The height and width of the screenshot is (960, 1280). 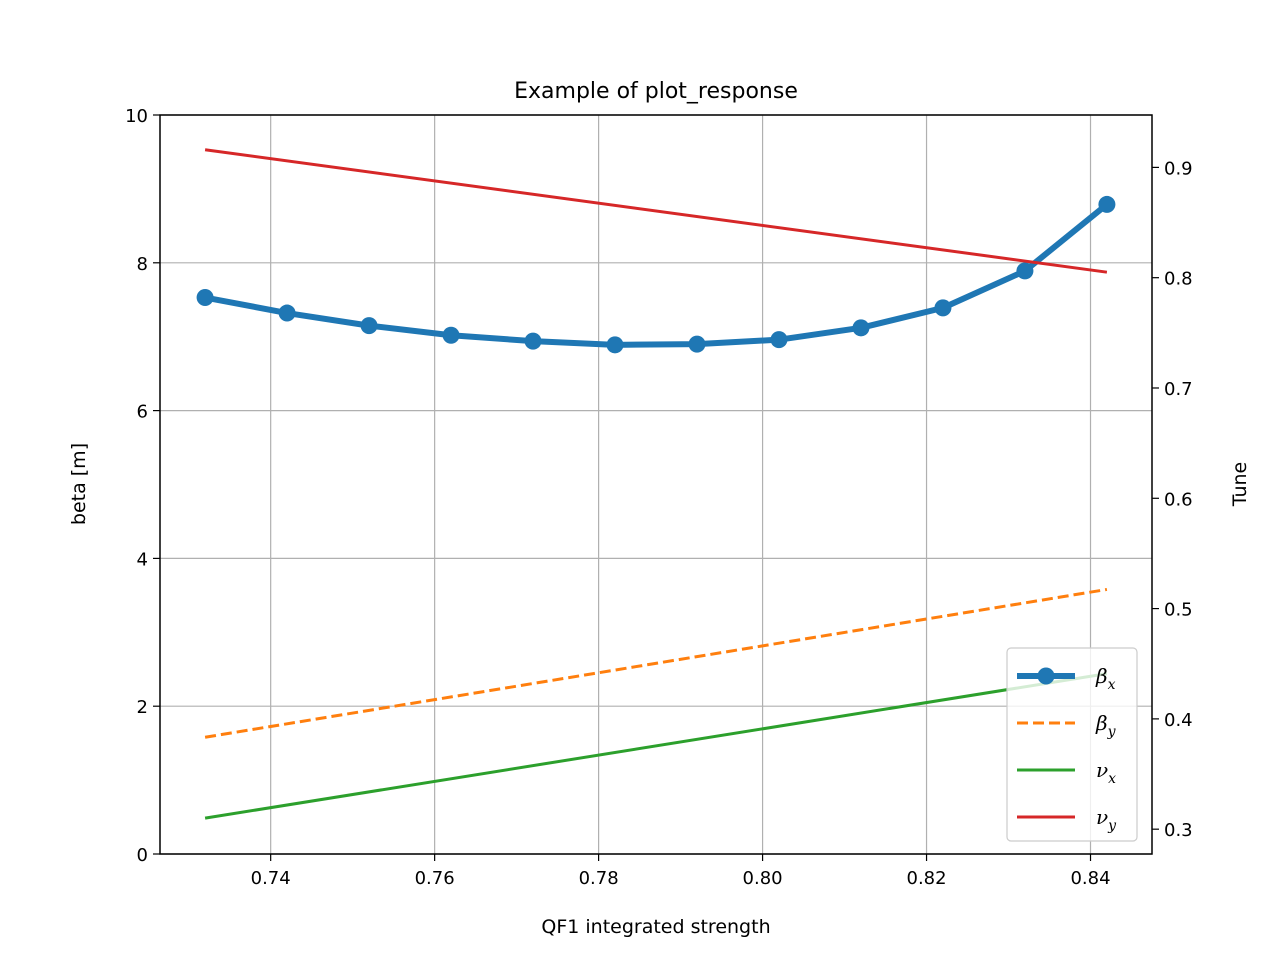 What do you see at coordinates (1178, 830) in the screenshot?
I see `y2-tick-label: 0.3` at bounding box center [1178, 830].